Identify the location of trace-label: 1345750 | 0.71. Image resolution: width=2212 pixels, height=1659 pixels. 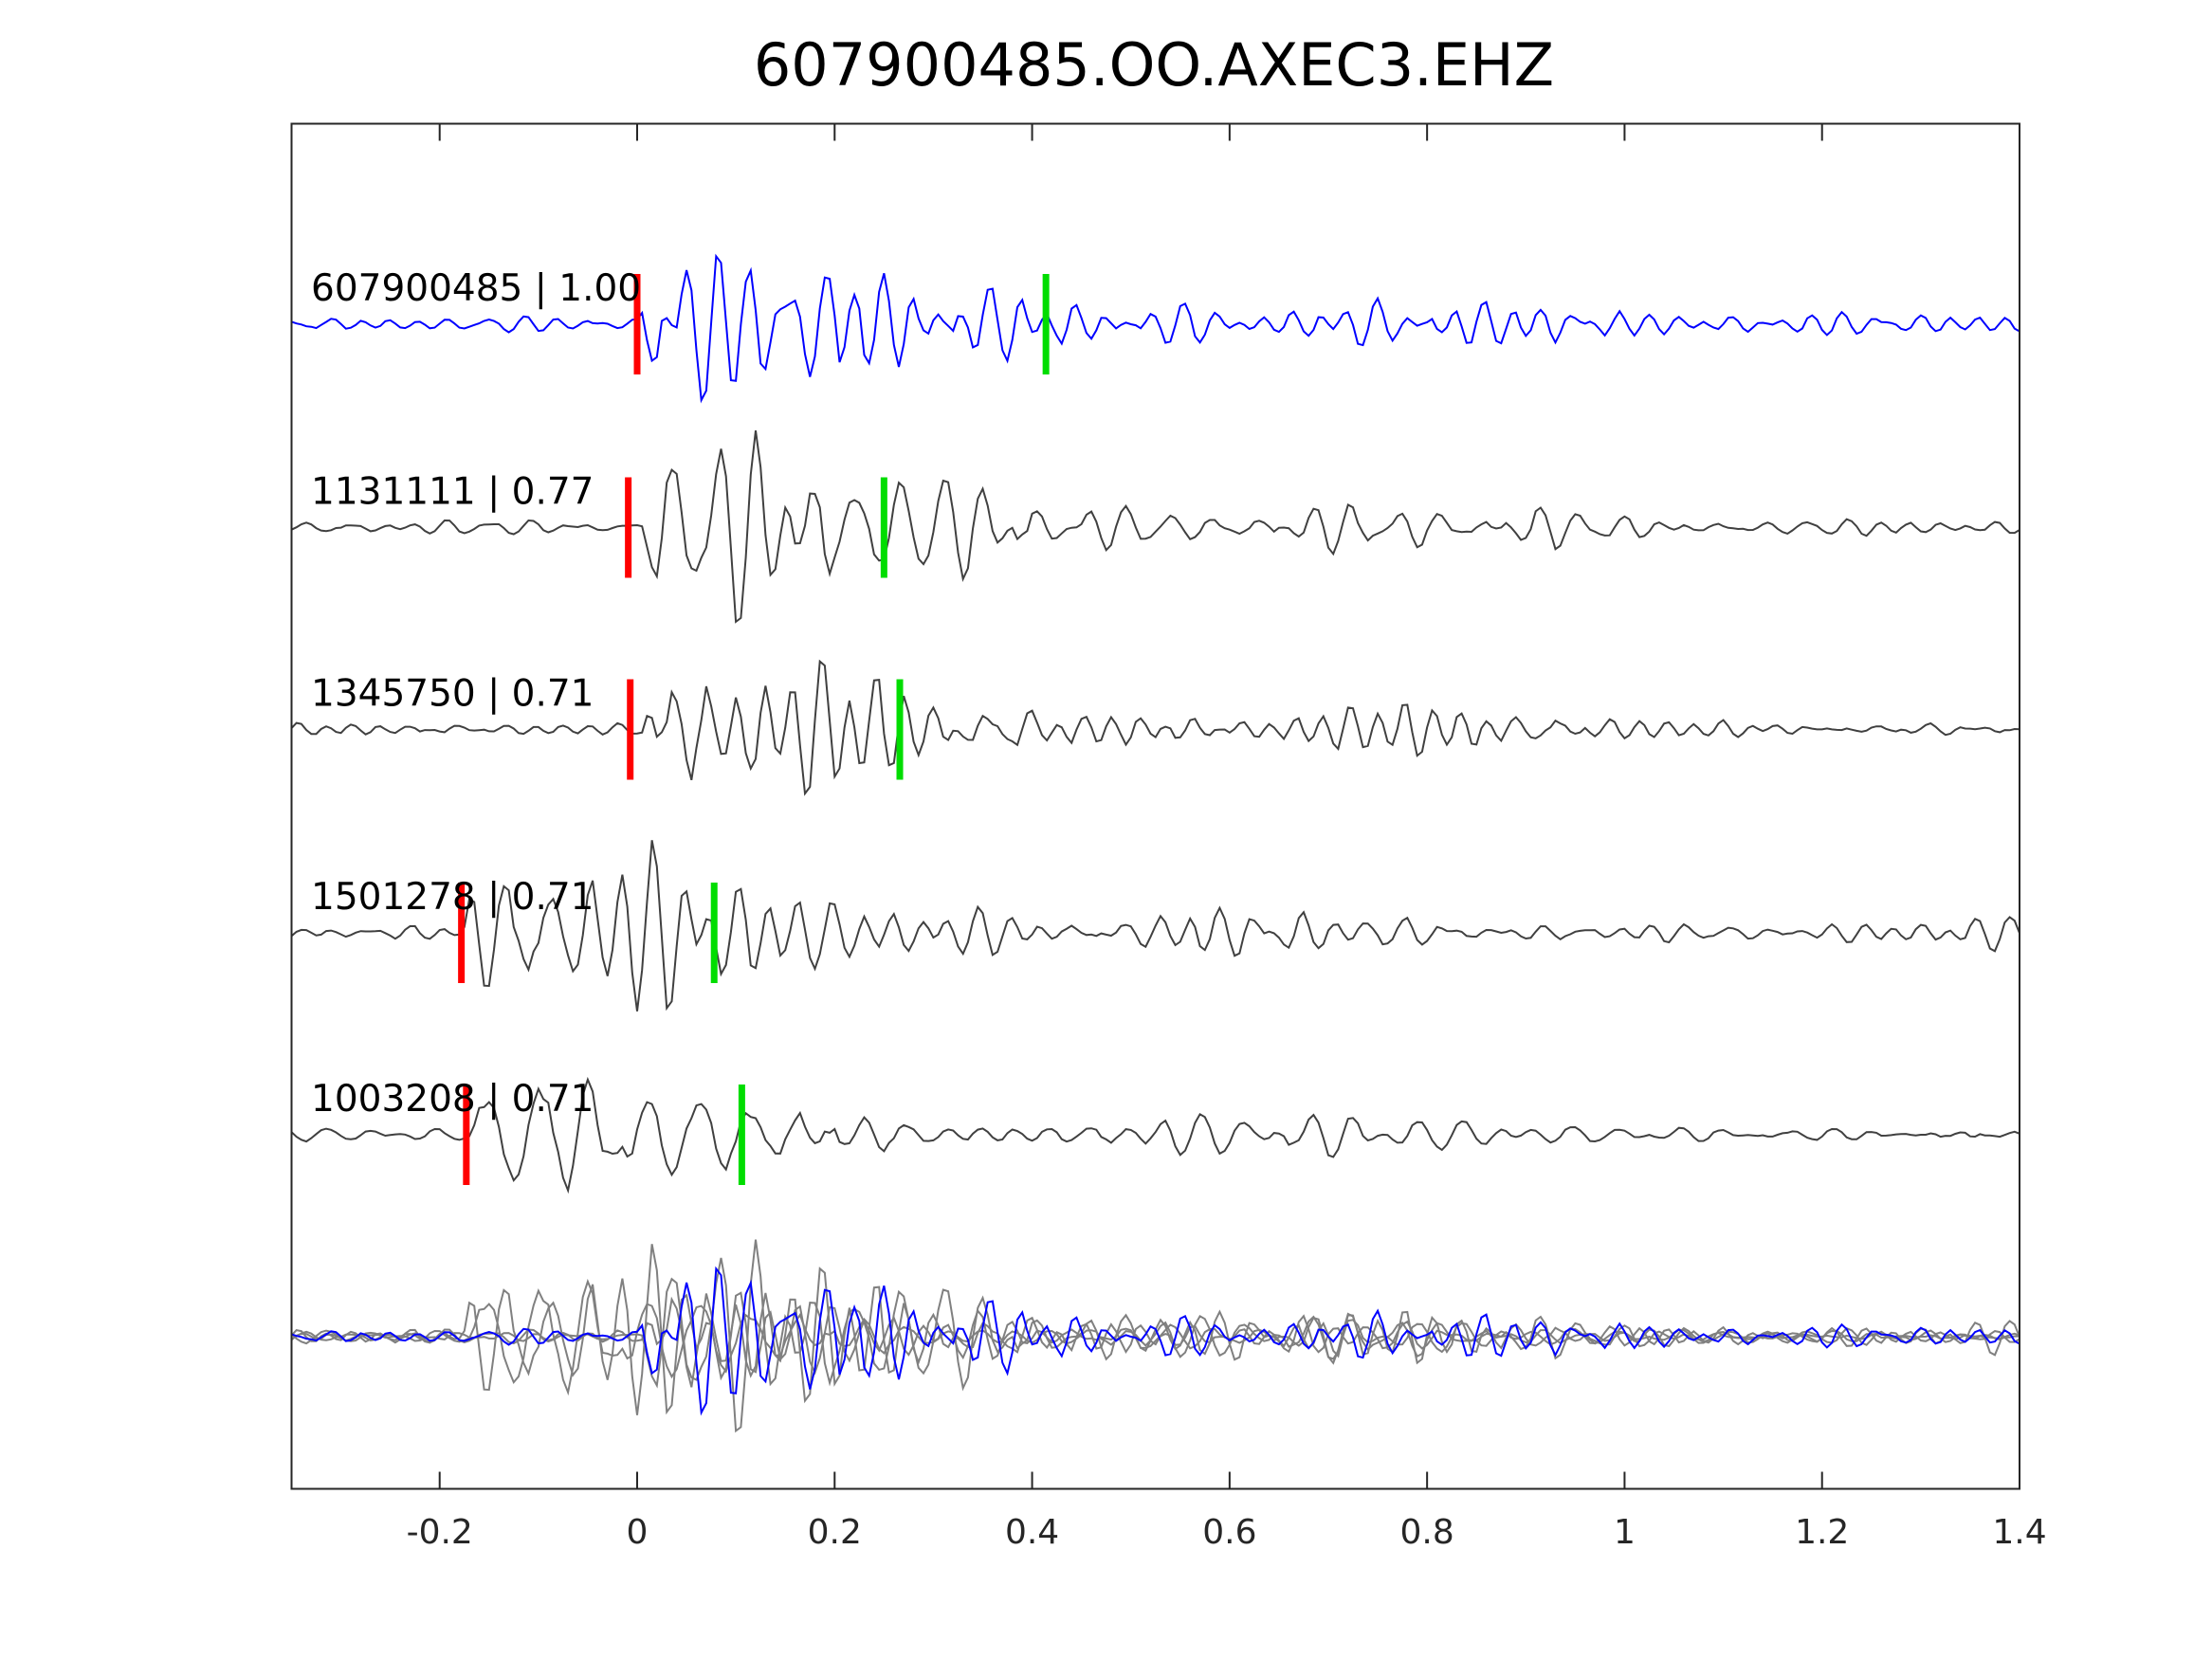
(452, 694).